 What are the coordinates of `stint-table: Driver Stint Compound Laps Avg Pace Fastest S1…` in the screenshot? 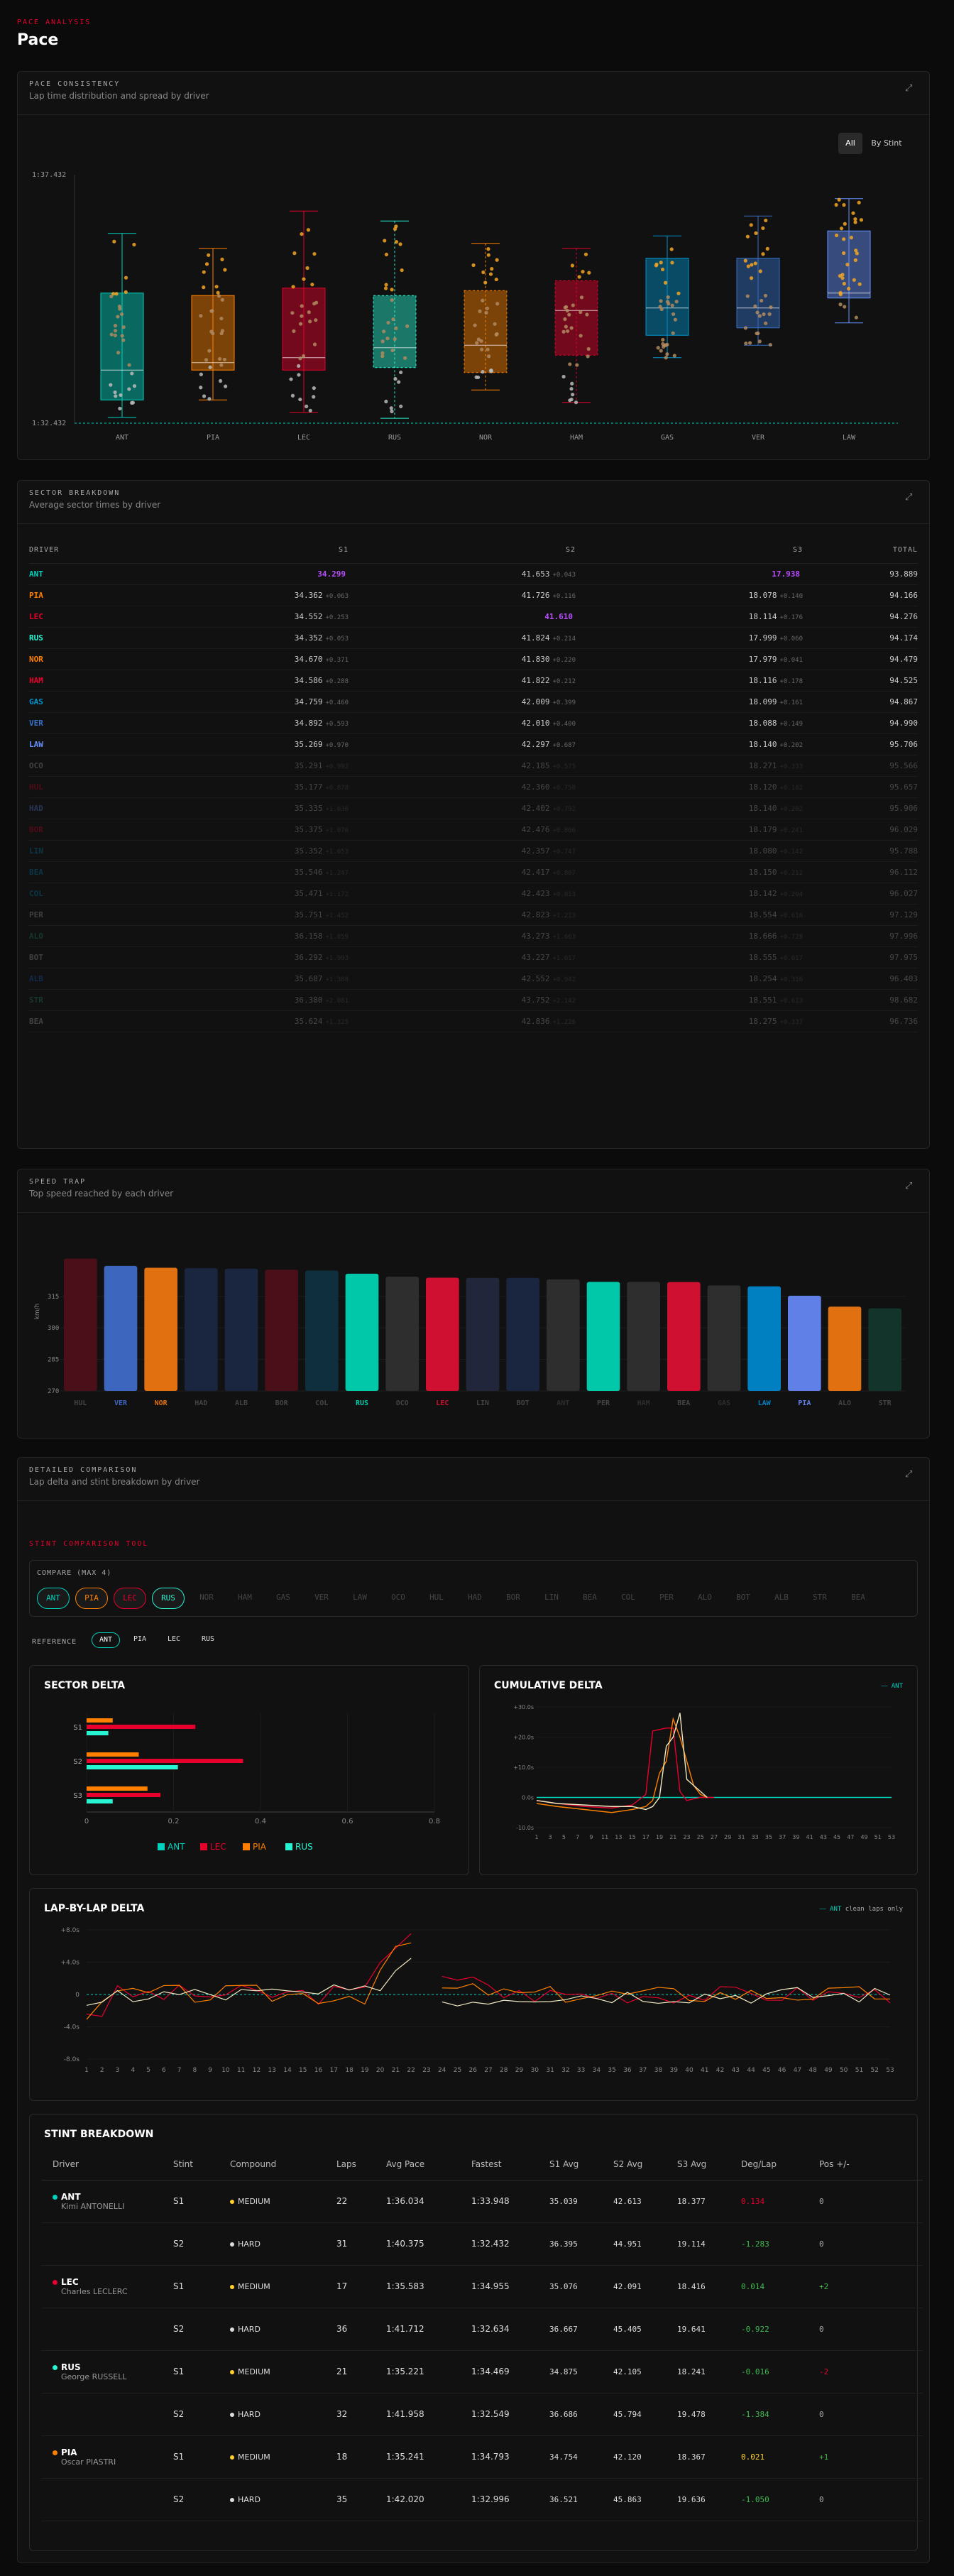 It's located at (482, 2335).